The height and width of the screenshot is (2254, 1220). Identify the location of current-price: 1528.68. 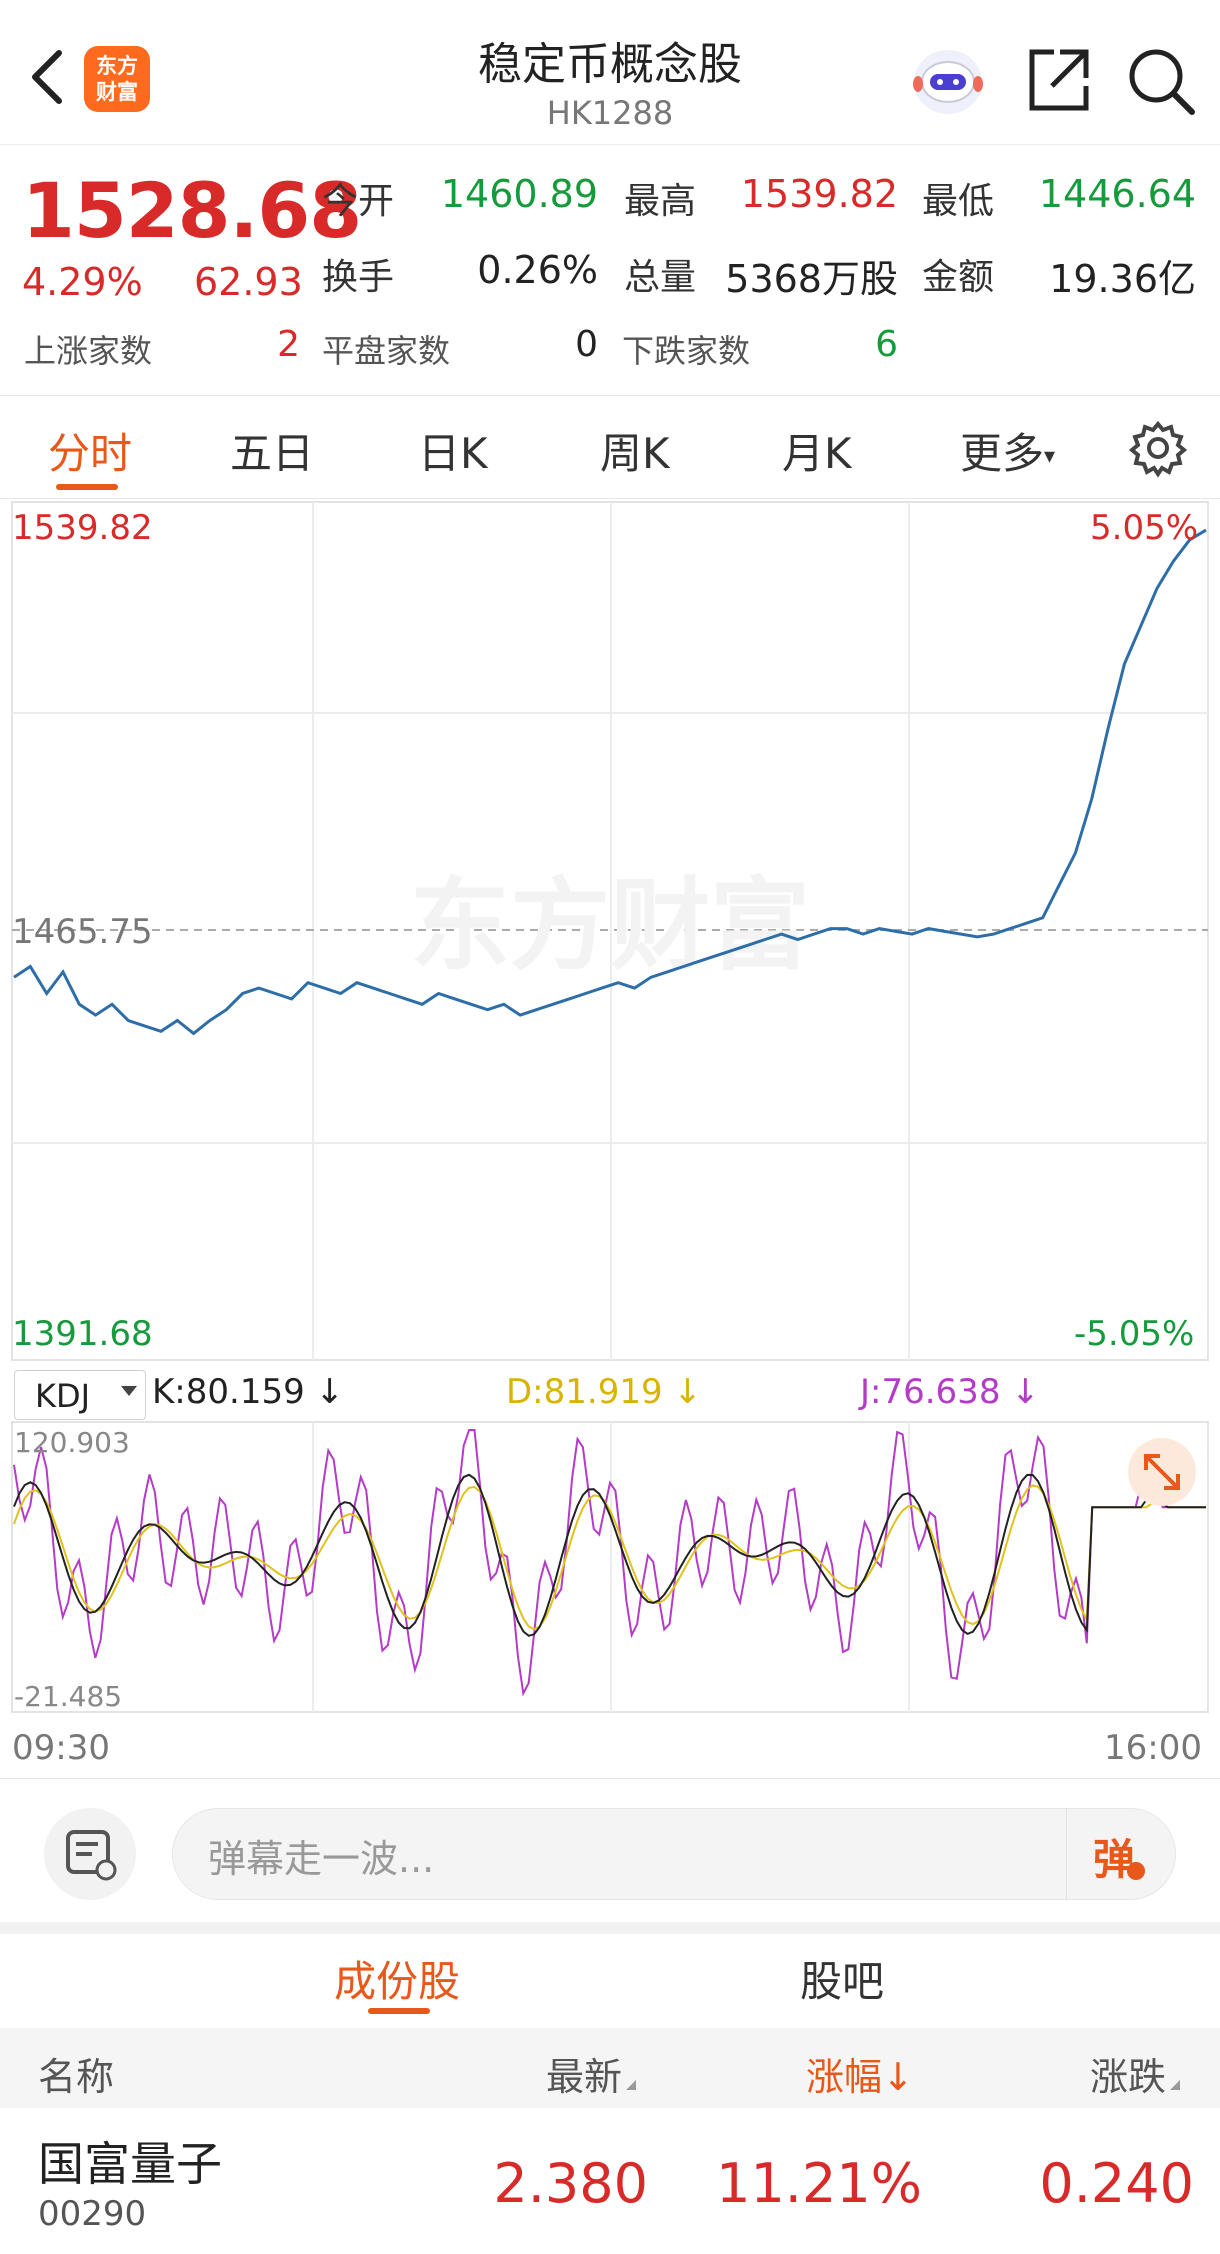
(192, 210).